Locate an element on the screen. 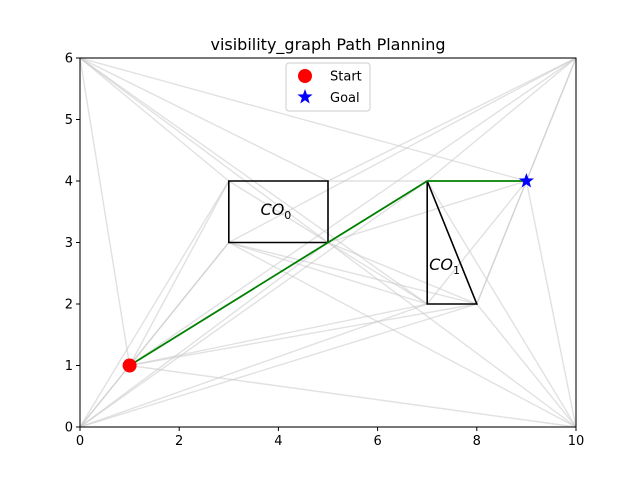 This screenshot has width=640, height=480. x-tick-label: 2 is located at coordinates (179, 441).